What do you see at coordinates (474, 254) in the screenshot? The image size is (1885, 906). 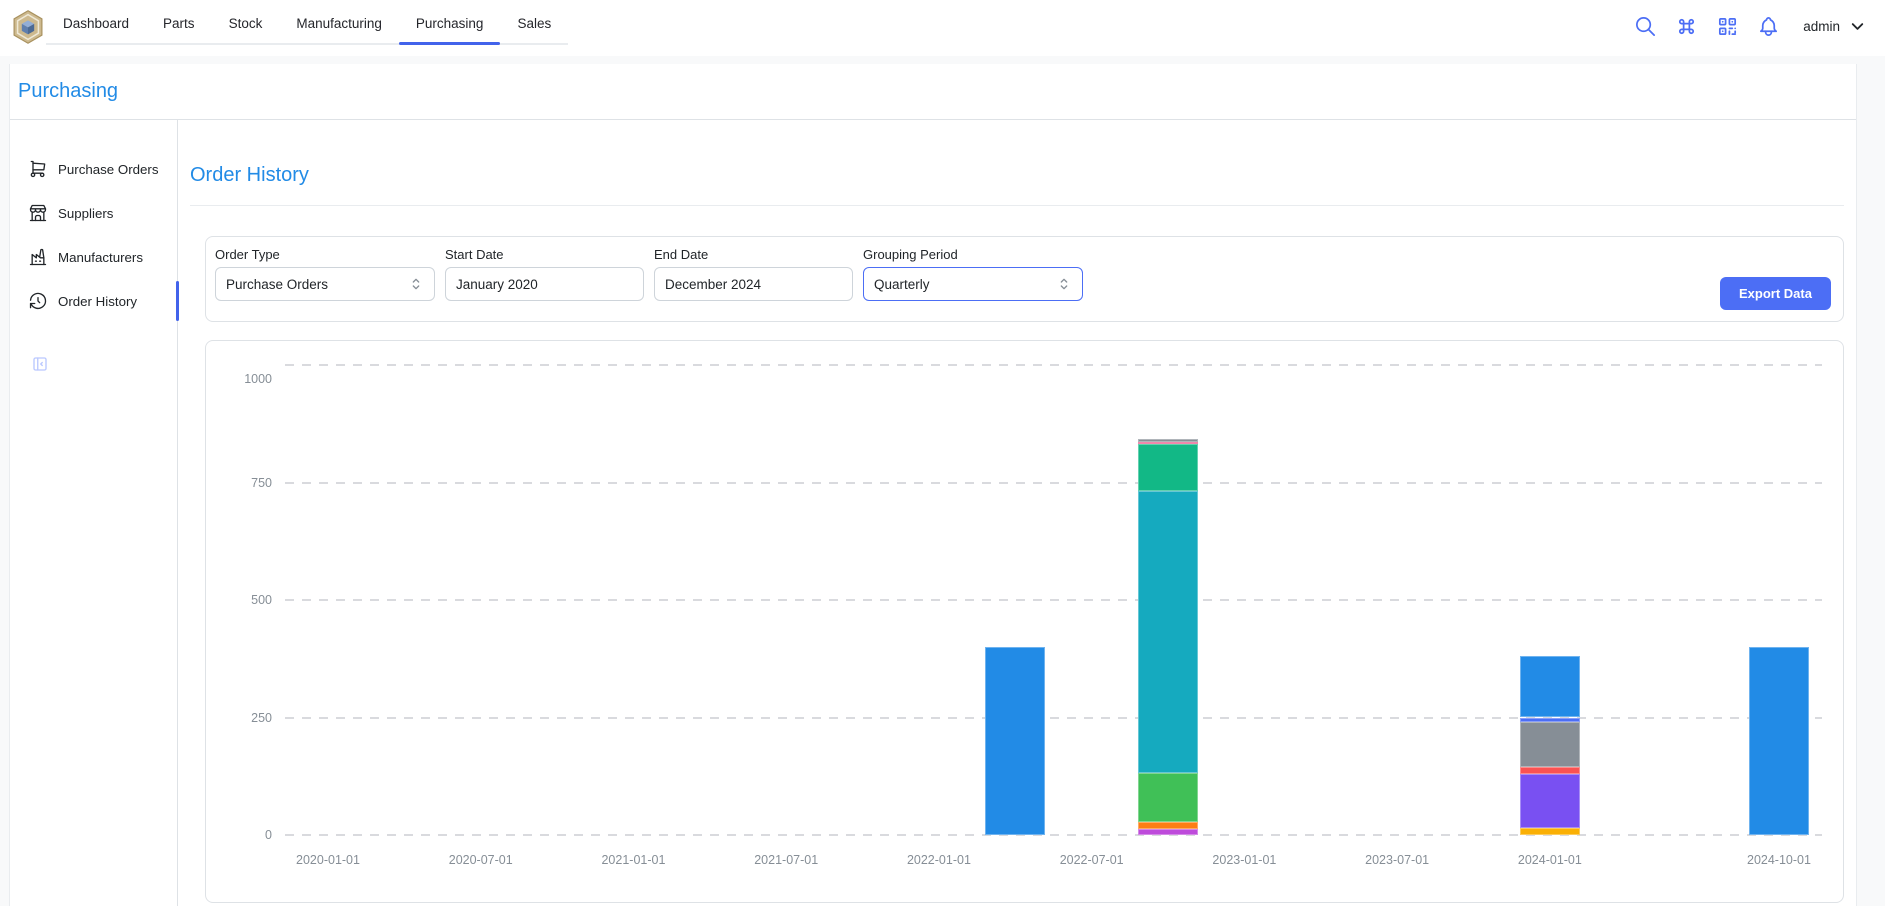 I see `start-date-label: Start Date` at bounding box center [474, 254].